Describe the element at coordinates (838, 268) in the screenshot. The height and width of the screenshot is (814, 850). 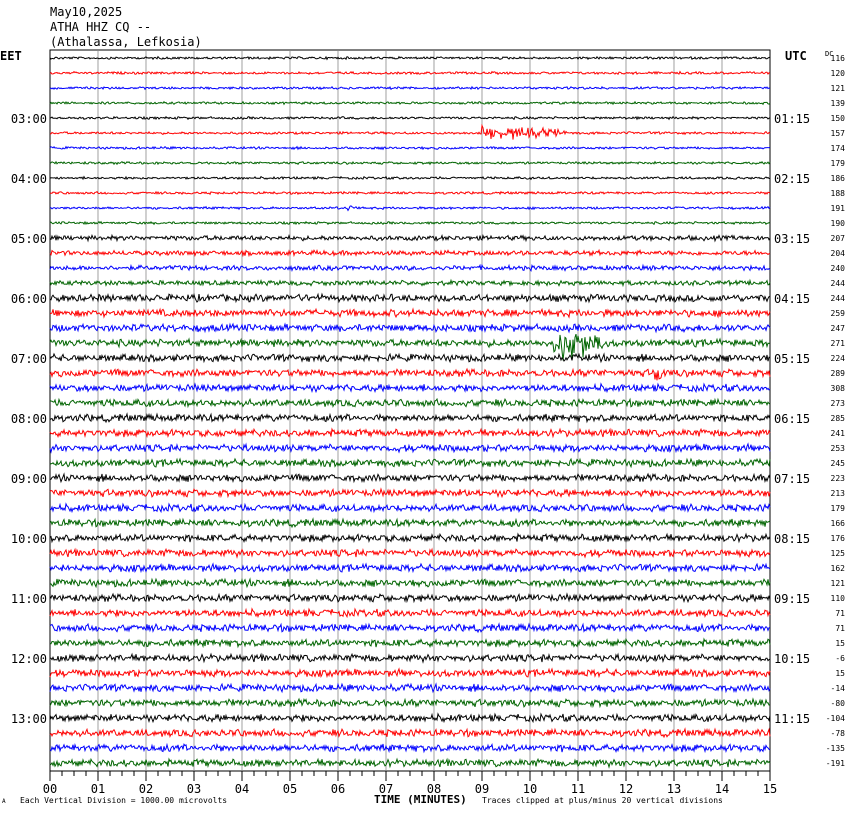
I see `dc-offset-label: 240` at that location.